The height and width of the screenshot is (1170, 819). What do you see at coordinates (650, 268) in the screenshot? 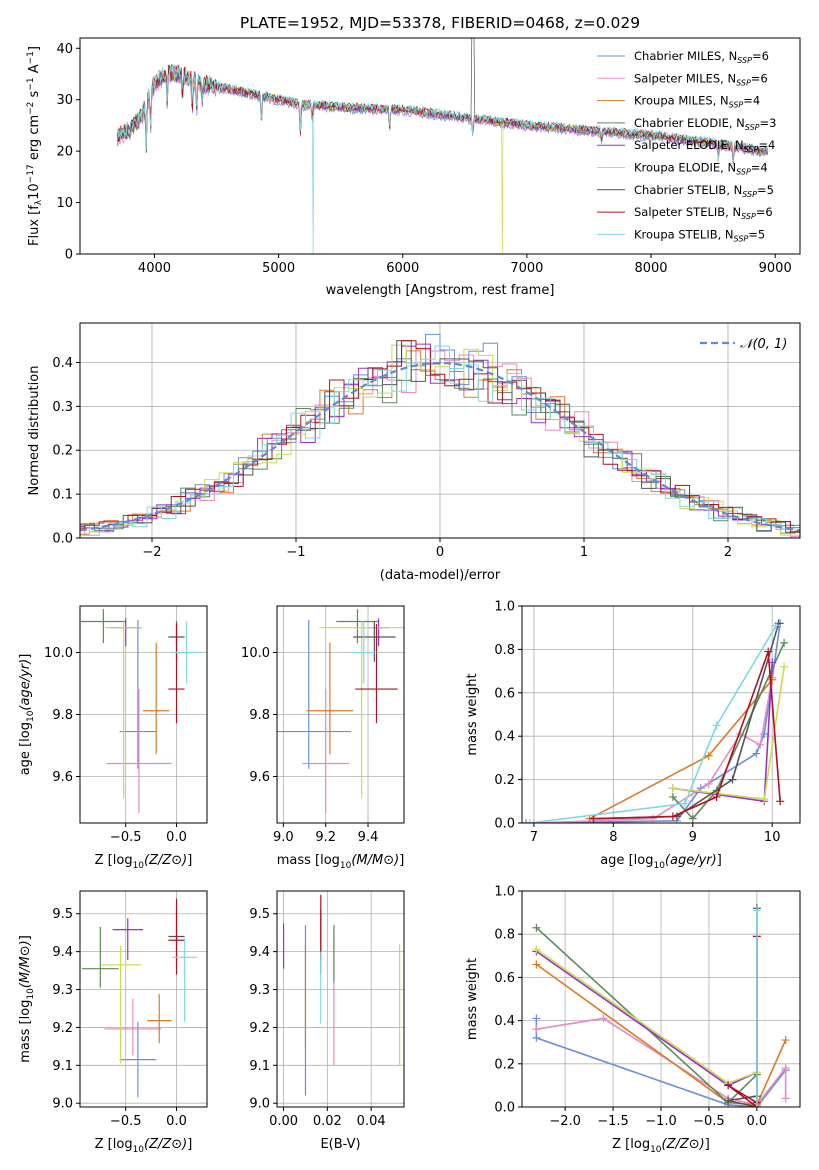
I see `x-tick-label: 8000` at bounding box center [650, 268].